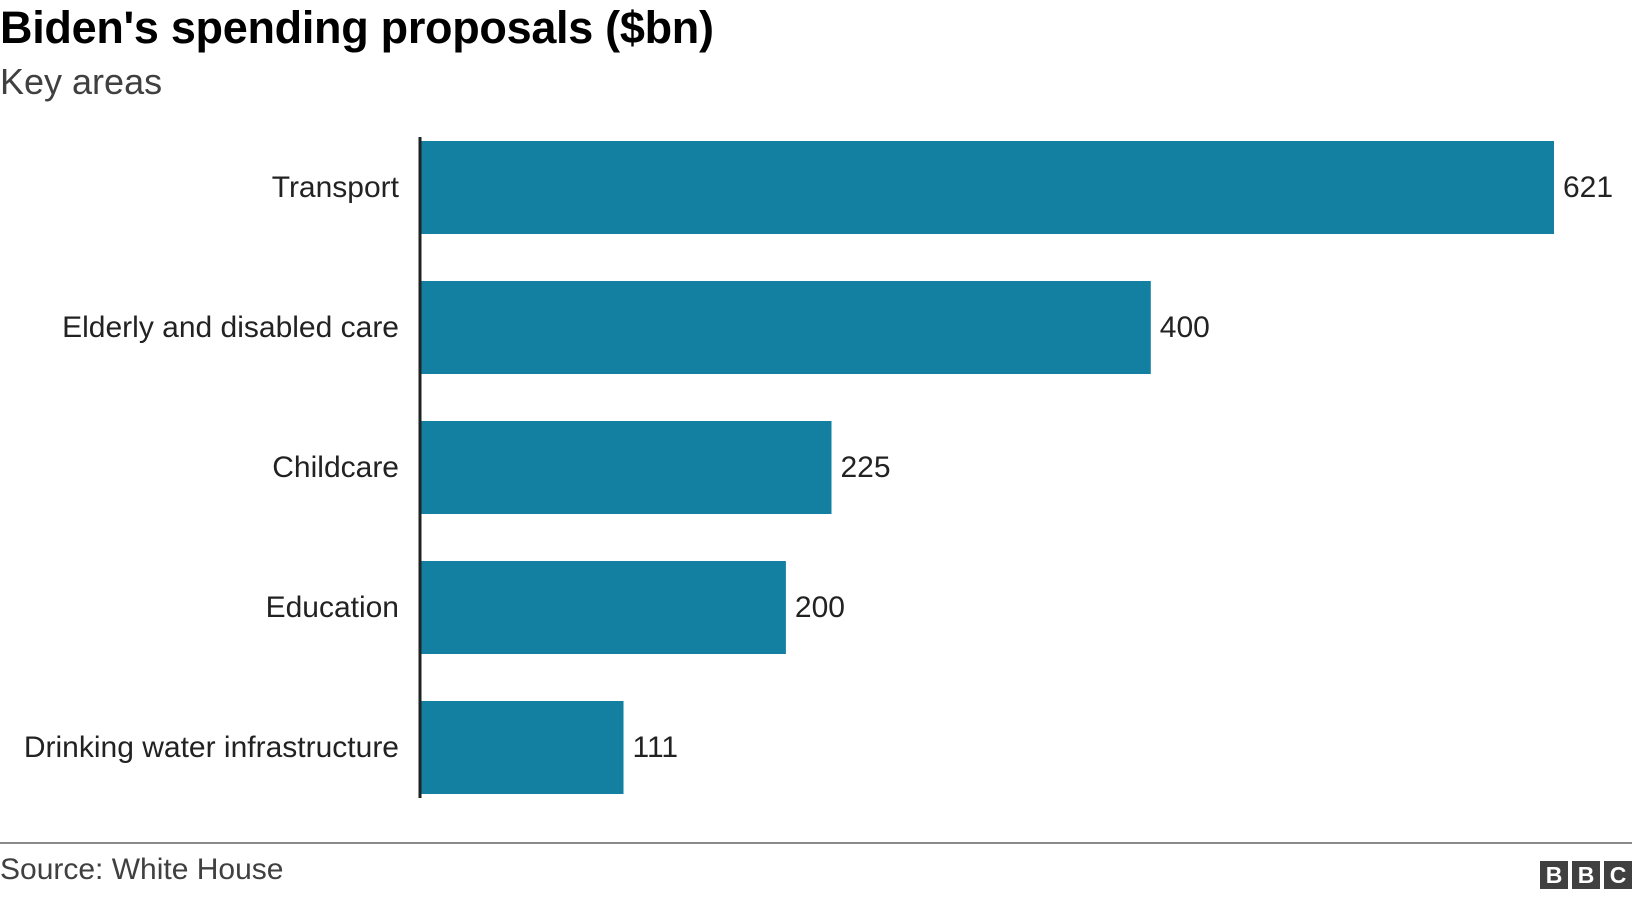 The height and width of the screenshot is (898, 1632). What do you see at coordinates (230, 327) in the screenshot?
I see `category-label: Elderly and disabled care` at bounding box center [230, 327].